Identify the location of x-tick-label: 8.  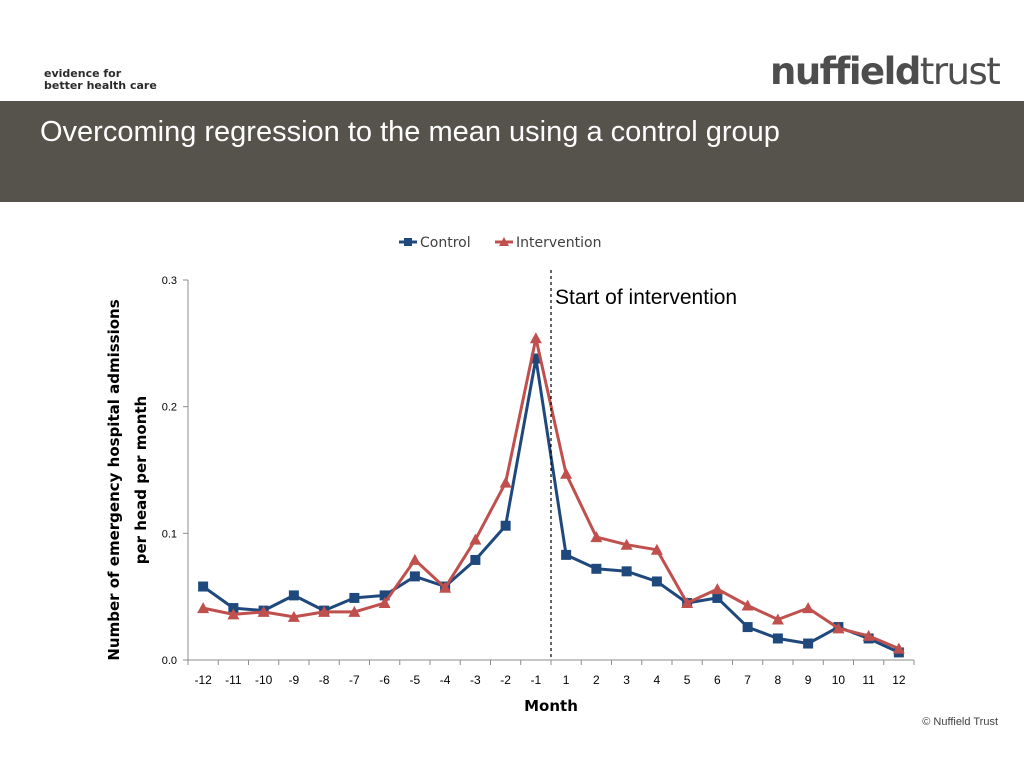
(778, 680).